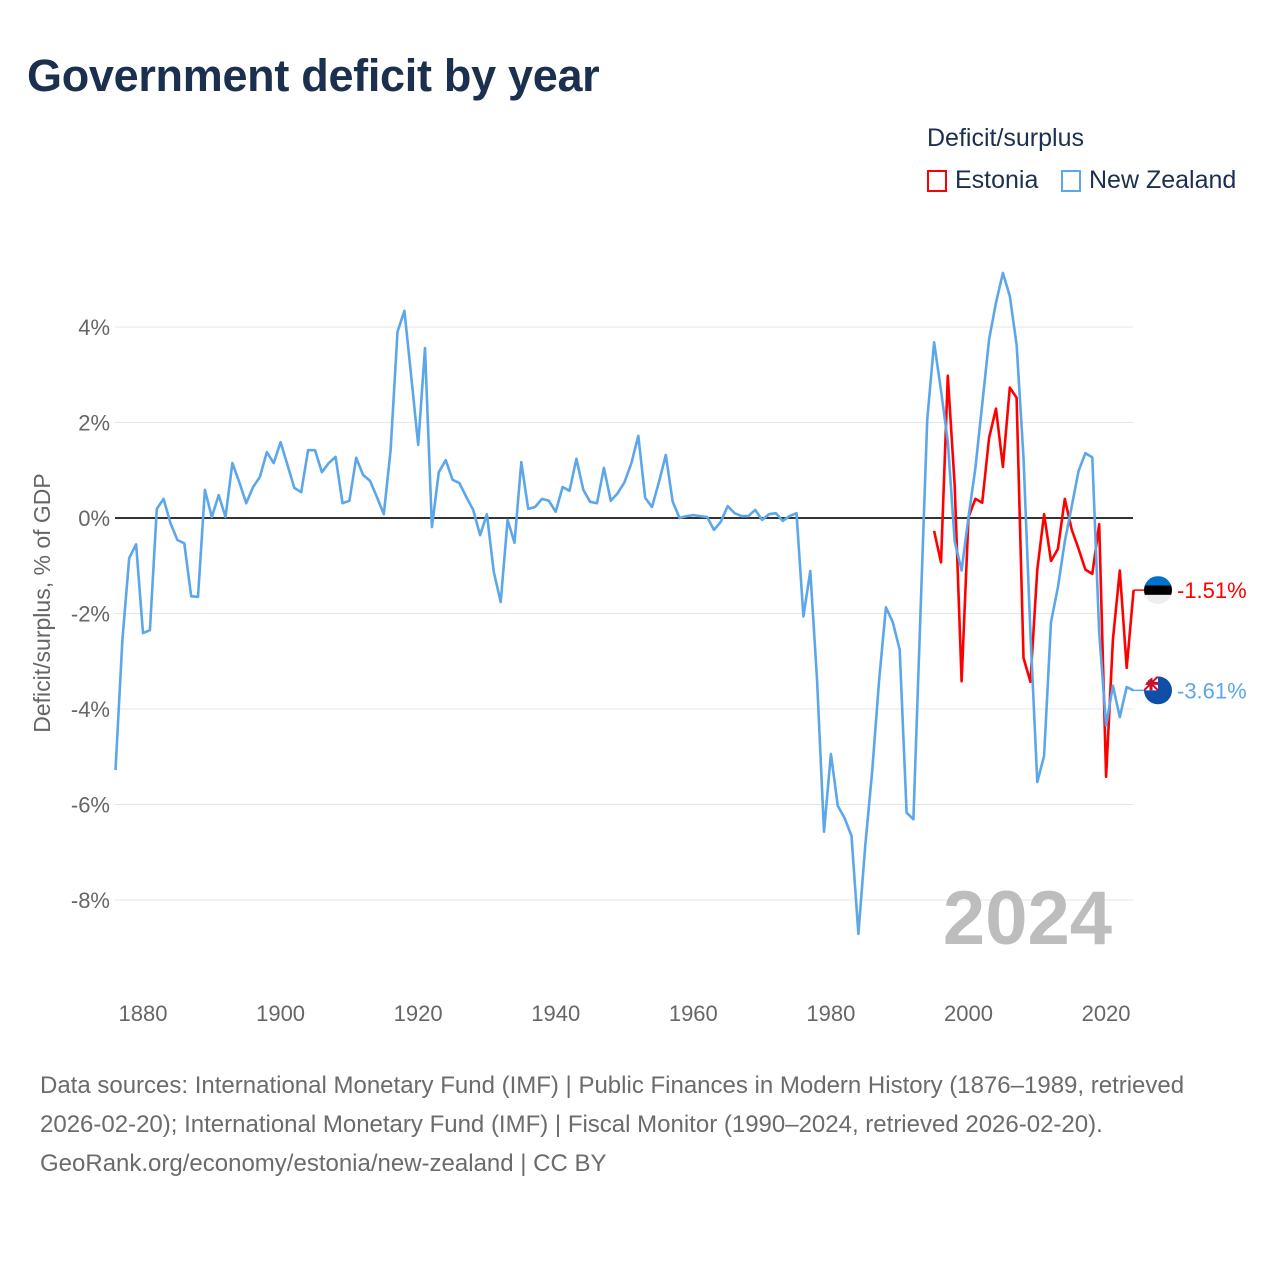  What do you see at coordinates (42, 602) in the screenshot?
I see `y-axis-label: Deficit/surplus, % of GDP` at bounding box center [42, 602].